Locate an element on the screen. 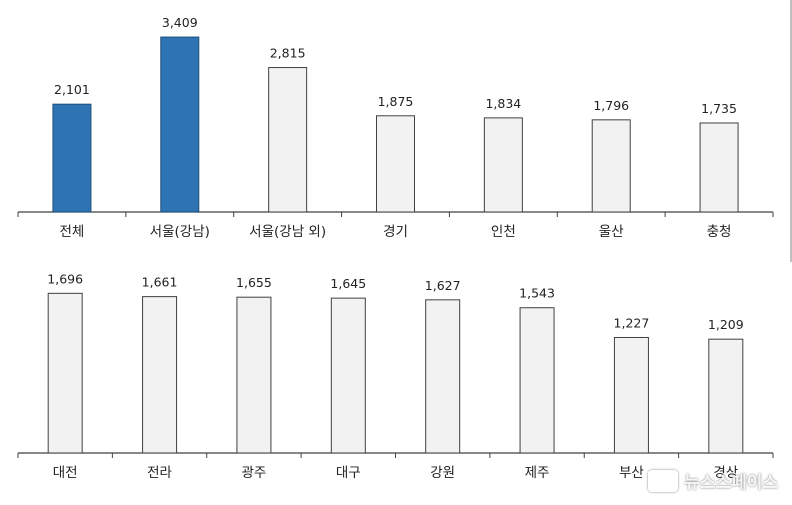  category-label: 경기 is located at coordinates (395, 232).